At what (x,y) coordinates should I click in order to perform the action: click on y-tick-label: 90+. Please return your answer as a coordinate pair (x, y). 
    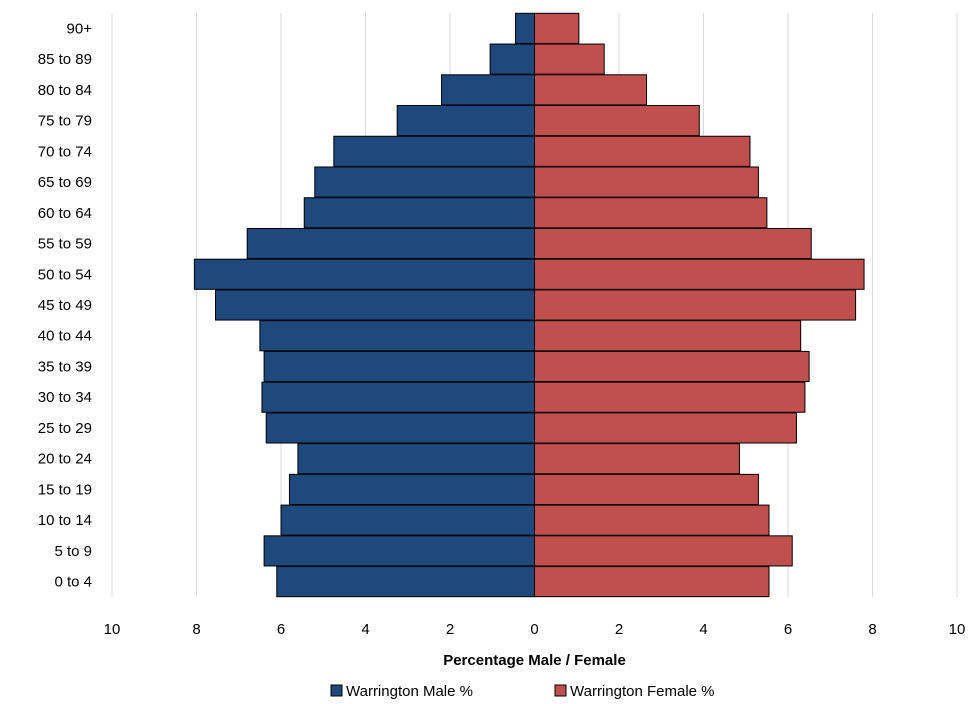
    Looking at the image, I should click on (80, 28).